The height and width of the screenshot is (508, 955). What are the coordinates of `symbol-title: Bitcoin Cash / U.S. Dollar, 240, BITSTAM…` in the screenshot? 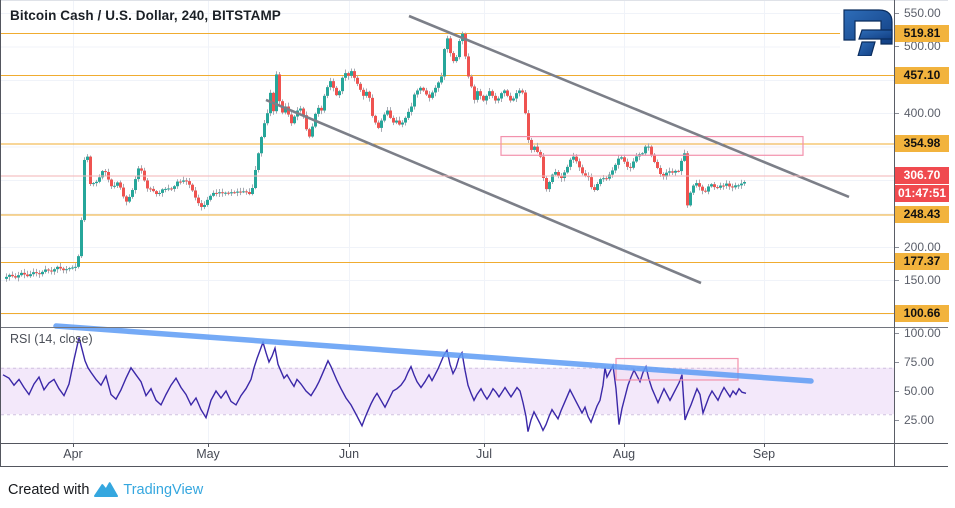 It's located at (145, 15).